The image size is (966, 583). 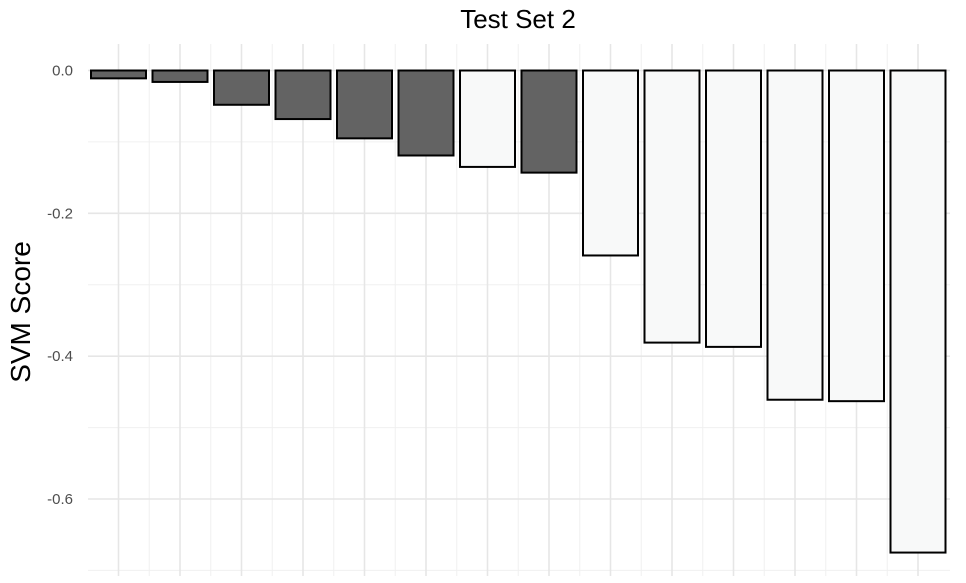 What do you see at coordinates (518, 19) in the screenshot?
I see `chart-title: Test Set 2` at bounding box center [518, 19].